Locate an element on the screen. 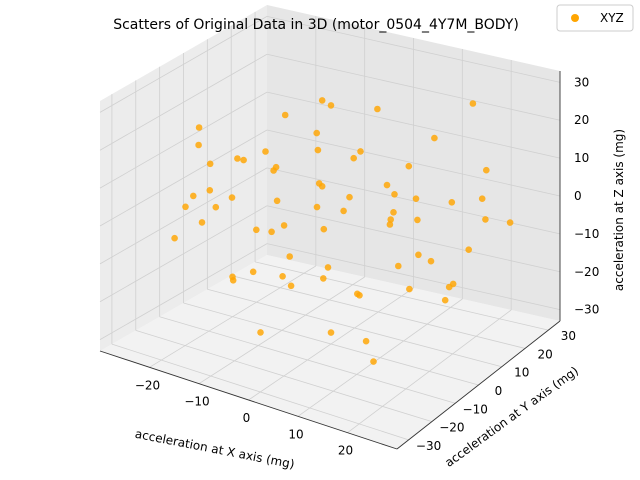 Image resolution: width=640 pixels, height=480 pixels. z-tick-label: −30 is located at coordinates (586, 310).